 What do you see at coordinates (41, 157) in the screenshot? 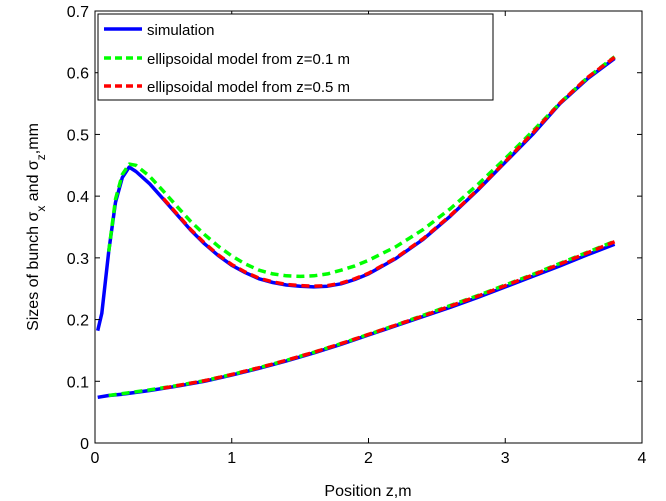
I see `y-axis-label-sub-z: z` at bounding box center [41, 157].